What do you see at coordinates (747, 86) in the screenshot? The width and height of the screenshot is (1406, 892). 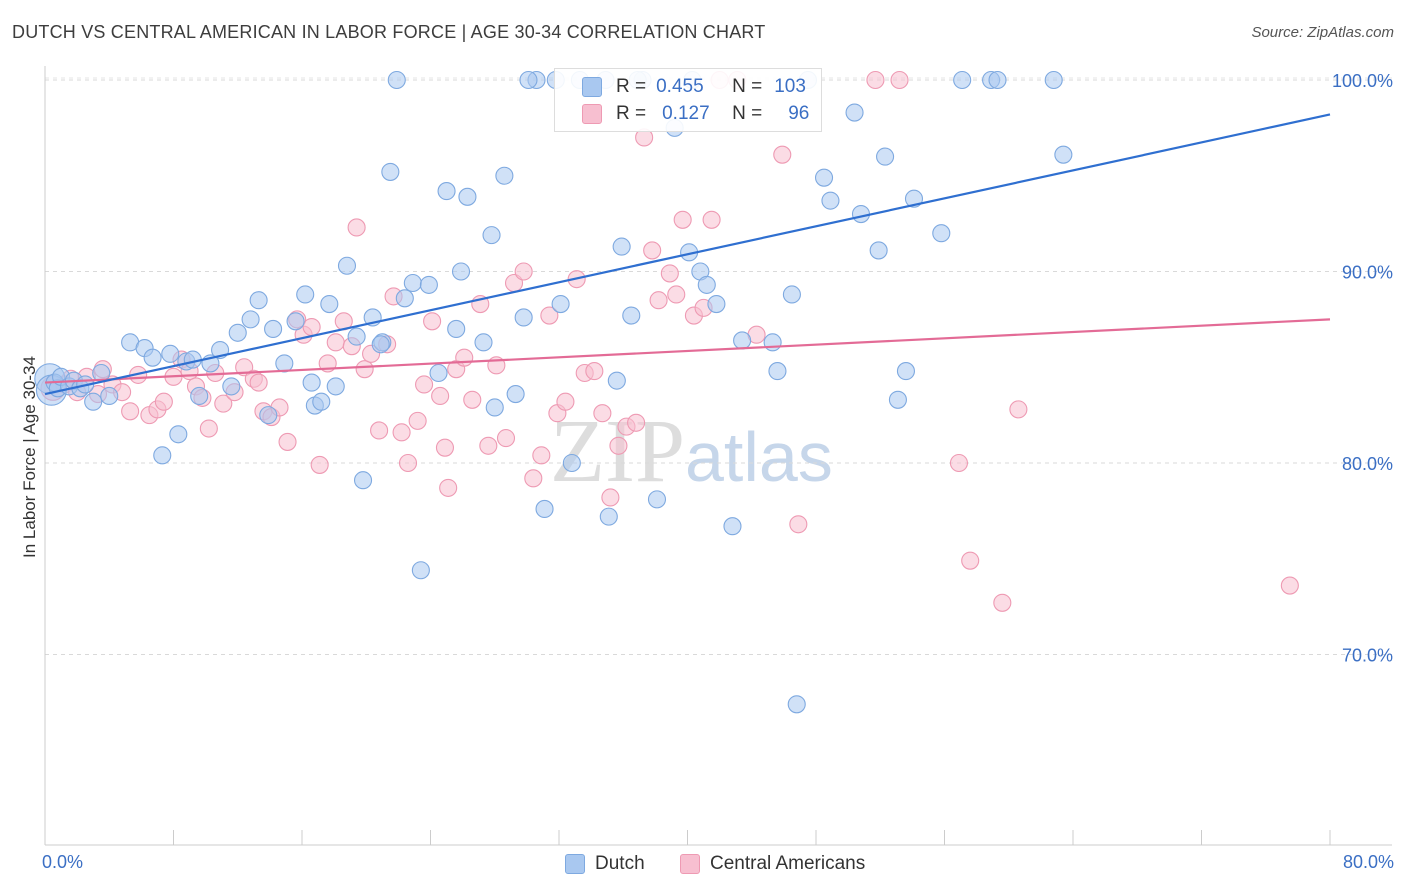 I see `legend-n-label: N =` at bounding box center [747, 86].